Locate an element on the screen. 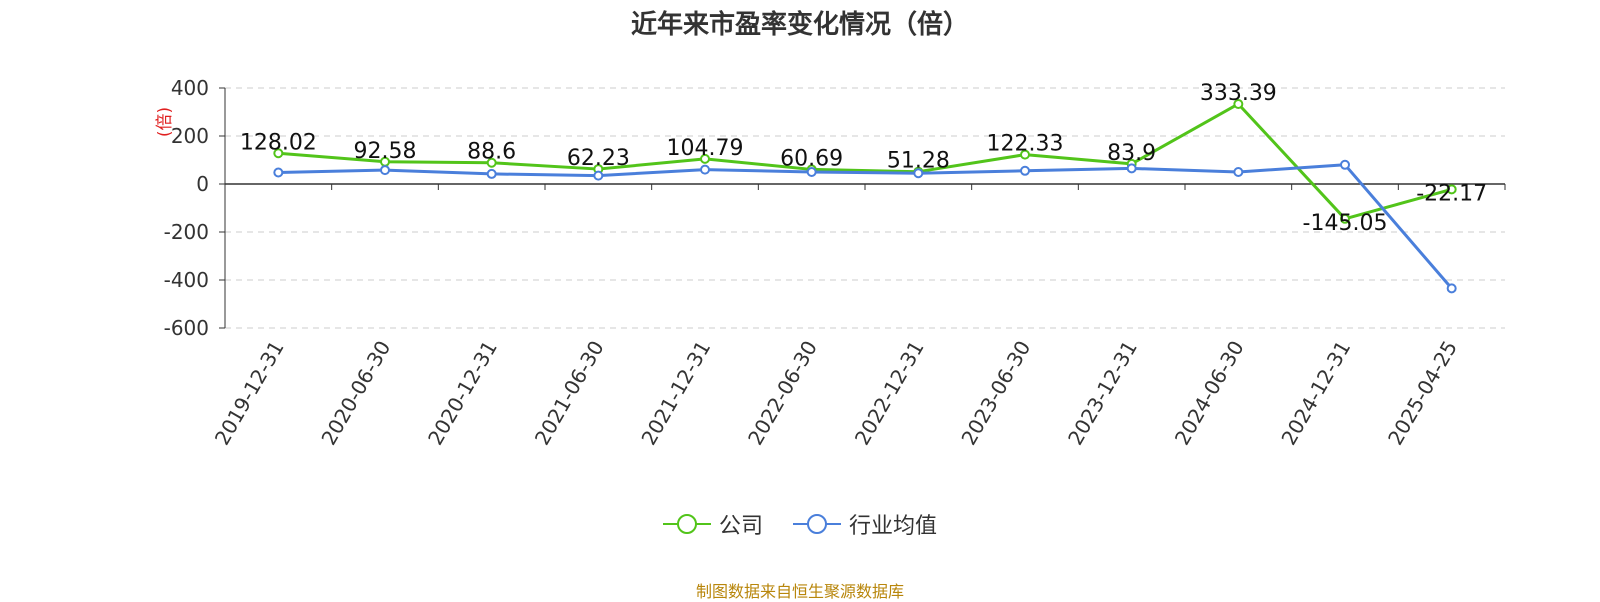 The width and height of the screenshot is (1600, 602). y-tick-label: -600 is located at coordinates (186, 328).